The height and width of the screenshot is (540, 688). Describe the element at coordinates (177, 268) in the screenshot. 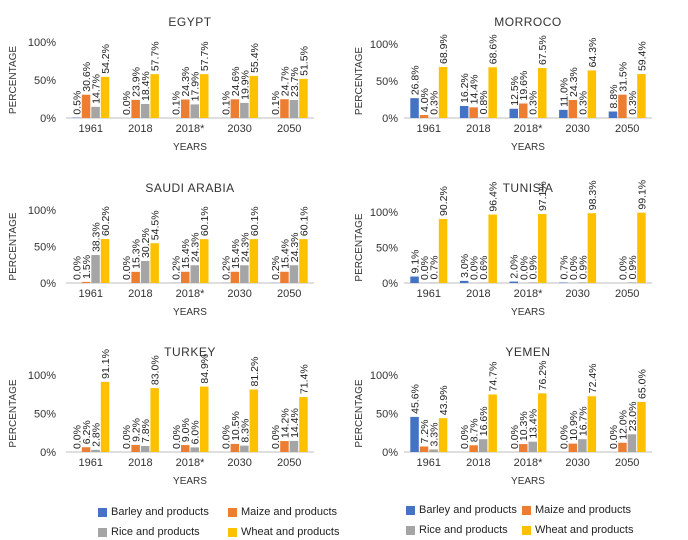

I see `data-label-barley: 0.2%` at that location.